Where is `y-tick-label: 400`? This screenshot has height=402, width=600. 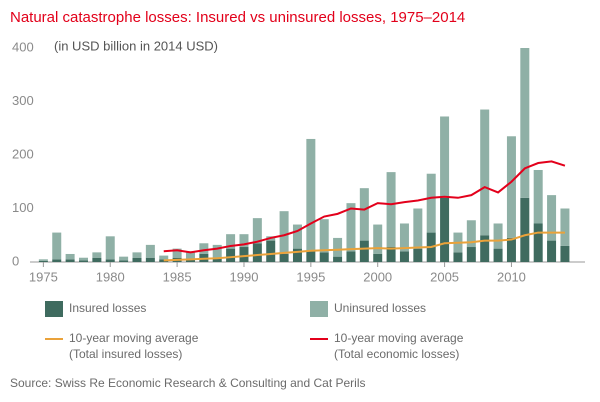 y-tick-label: 400 is located at coordinates (23, 46).